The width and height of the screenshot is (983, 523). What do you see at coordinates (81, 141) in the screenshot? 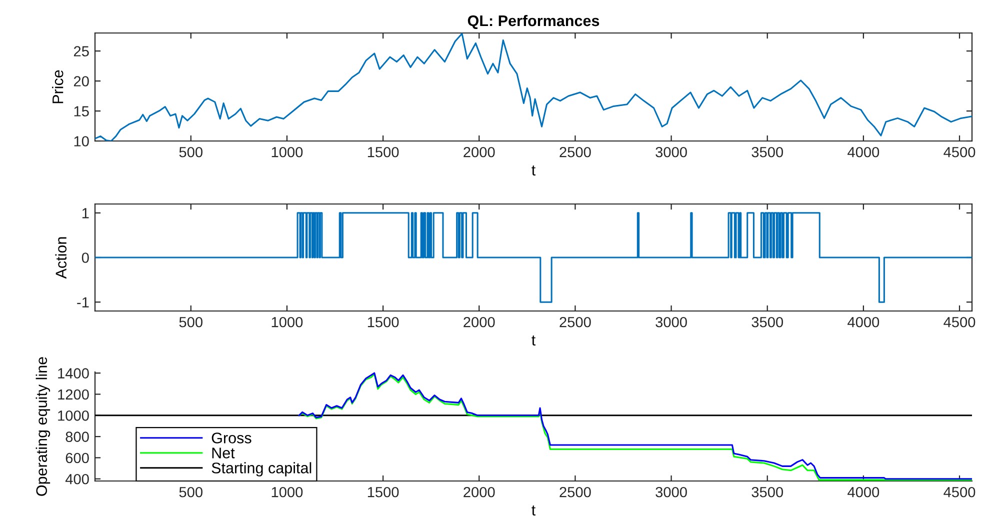
I see `y-tick-label: 10` at bounding box center [81, 141].